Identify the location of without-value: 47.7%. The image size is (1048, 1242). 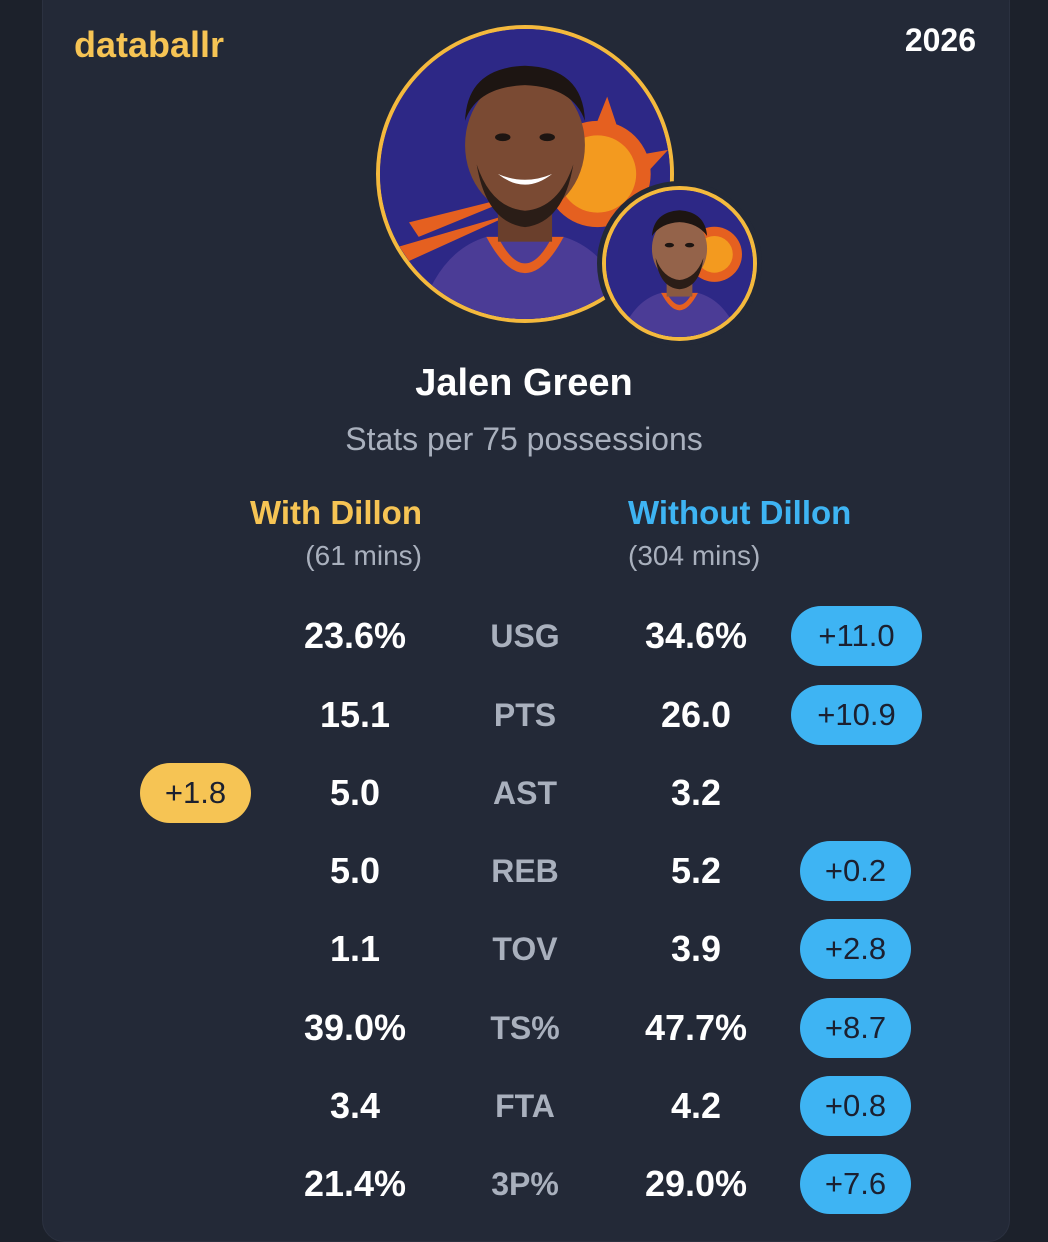
(696, 1027).